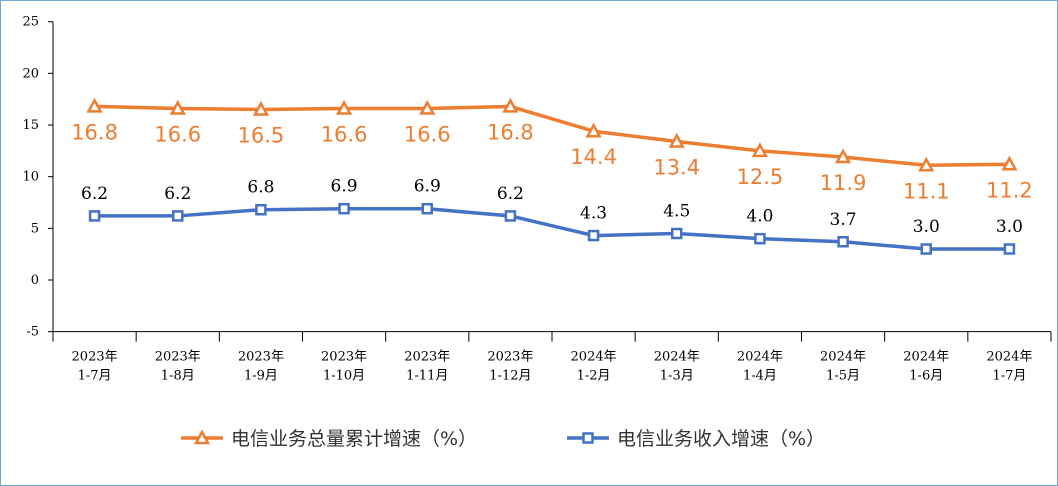  I want to click on data-label-business-volume: 11.1, so click(926, 191).